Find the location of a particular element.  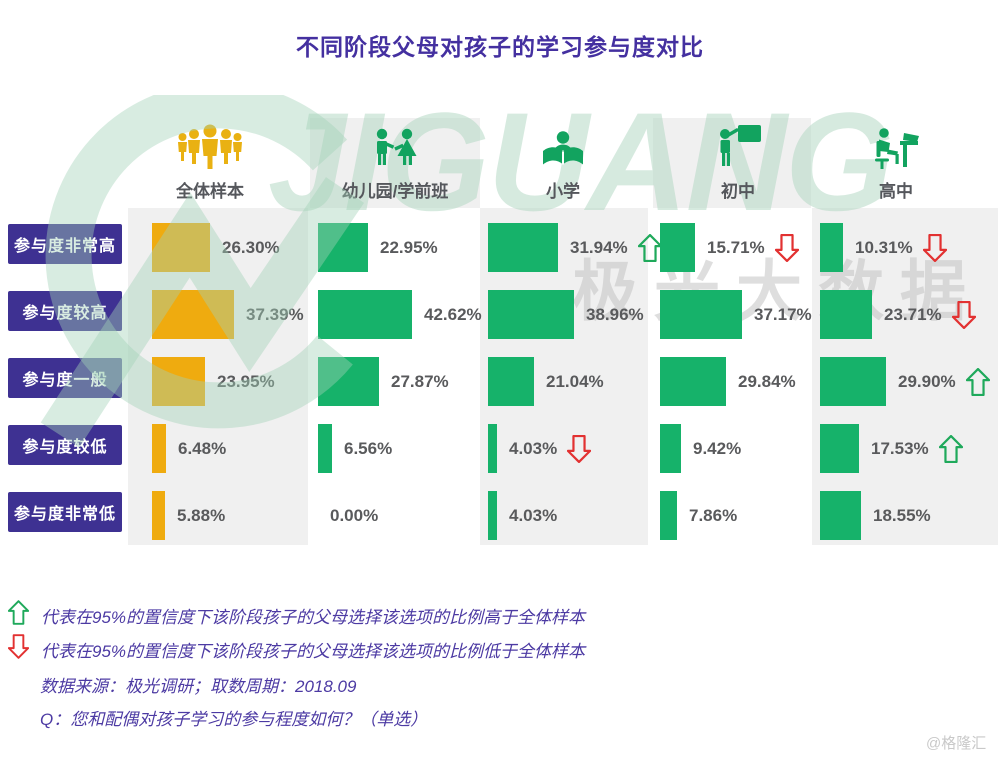

row-label-very-high: 参与度非常高 is located at coordinates (65, 244).